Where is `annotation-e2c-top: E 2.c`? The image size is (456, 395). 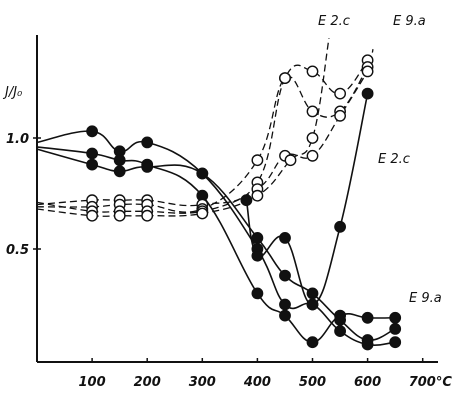
annotation-e2c-top: E 2.c is located at coordinates (334, 21).